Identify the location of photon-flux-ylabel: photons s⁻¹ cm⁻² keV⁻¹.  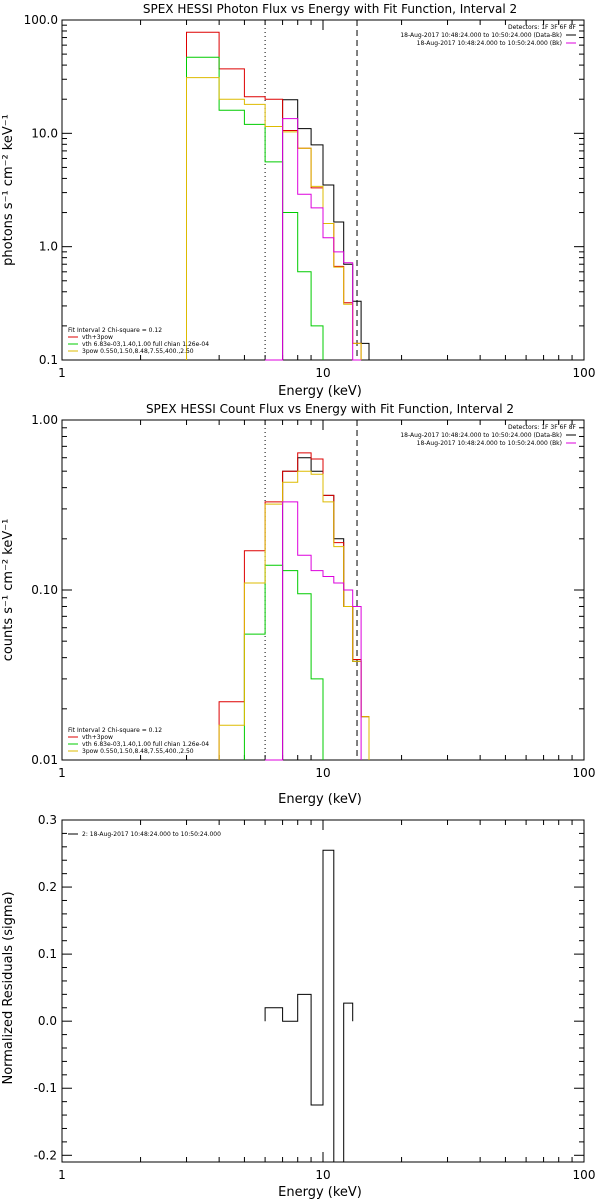
(8, 190).